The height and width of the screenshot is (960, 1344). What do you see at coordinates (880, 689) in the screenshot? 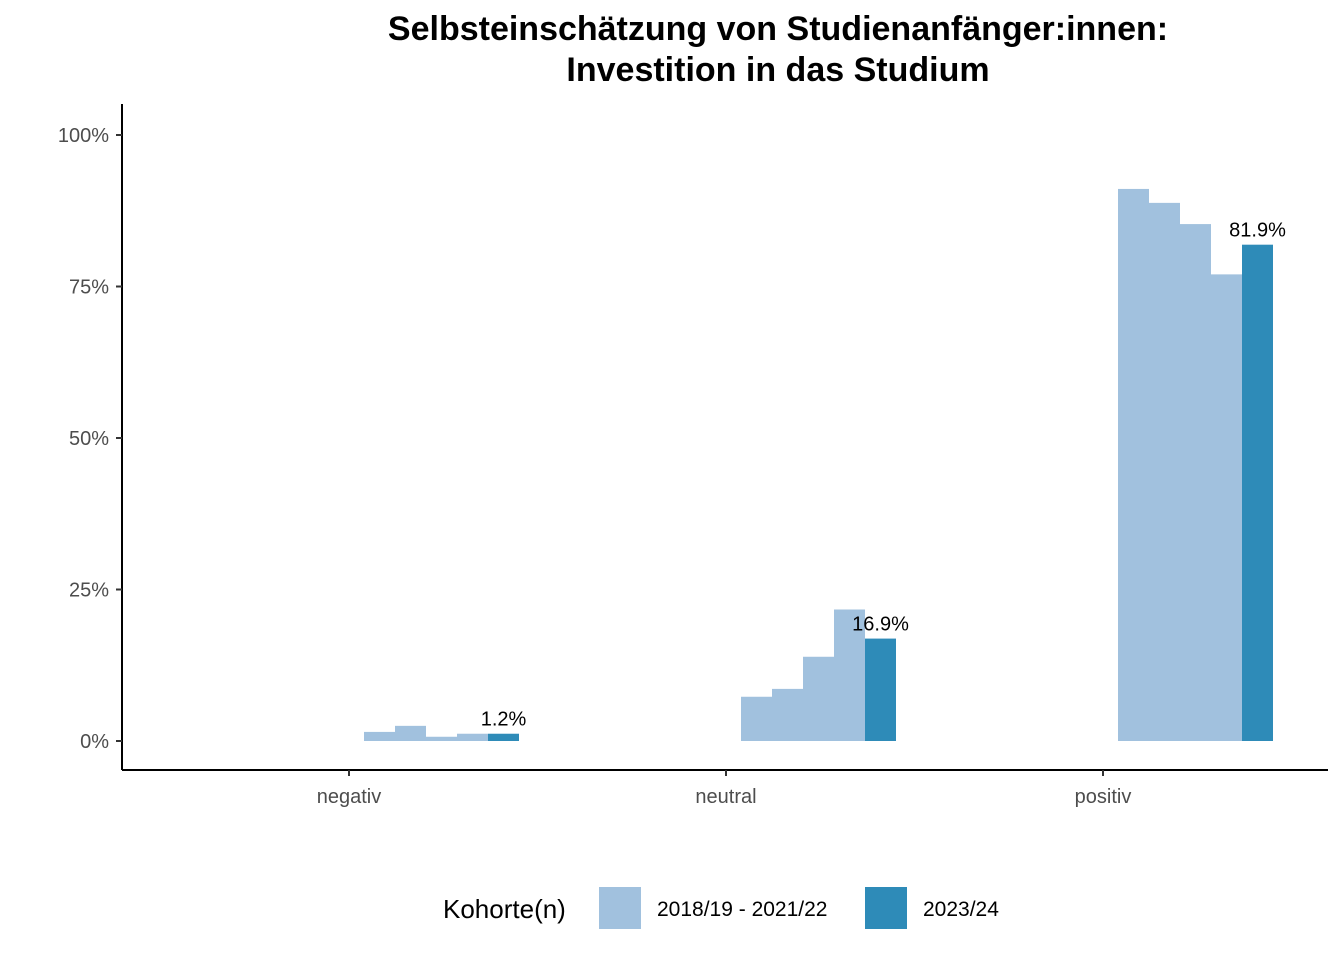
I see `bar-neutral-current` at bounding box center [880, 689].